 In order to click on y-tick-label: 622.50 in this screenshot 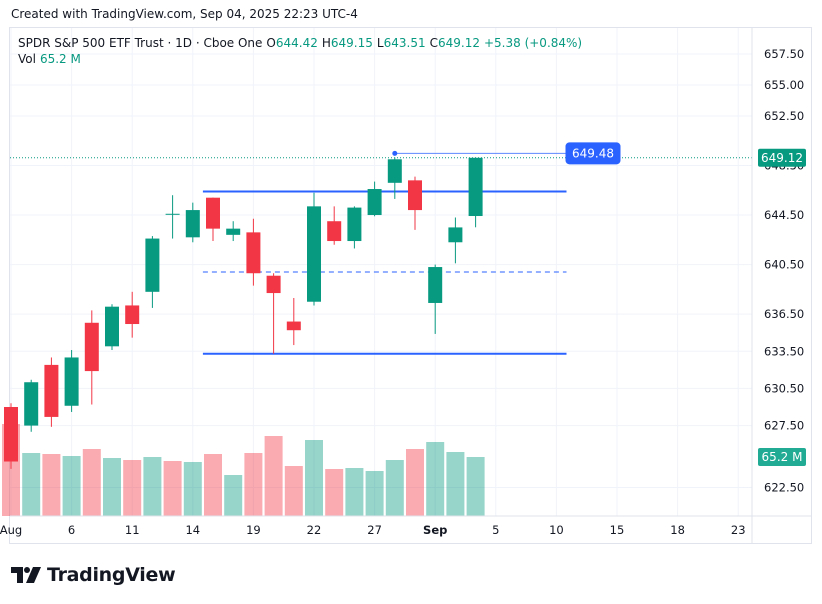, I will do `click(784, 488)`.